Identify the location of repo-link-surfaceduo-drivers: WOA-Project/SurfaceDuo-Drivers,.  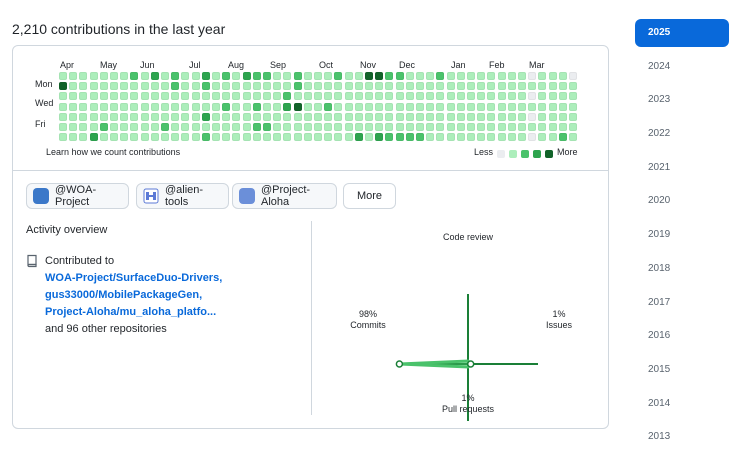
(134, 278).